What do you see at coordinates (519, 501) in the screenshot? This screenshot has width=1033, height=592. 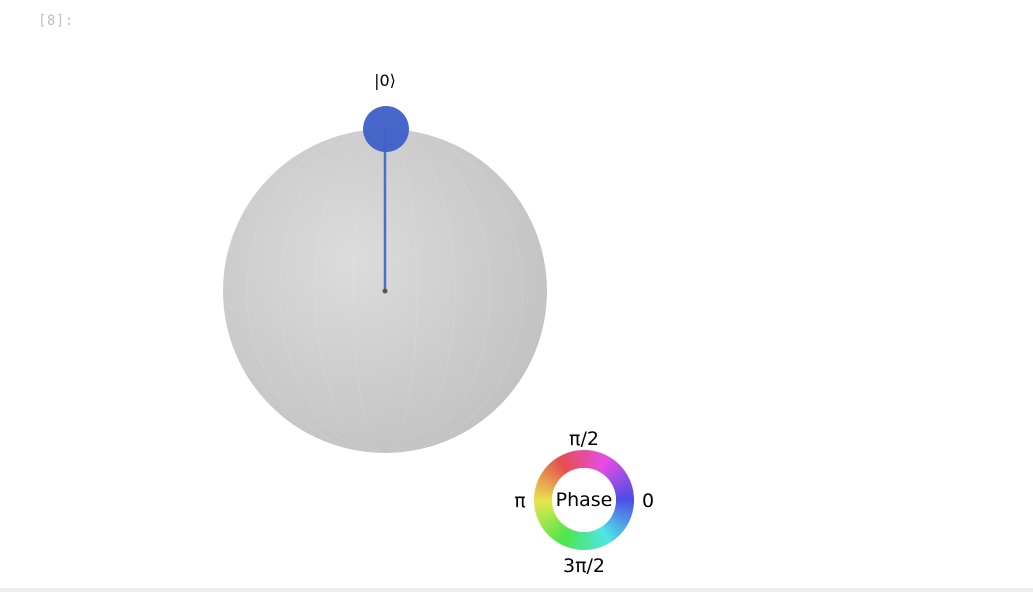 I see `phase-label-left: π` at bounding box center [519, 501].